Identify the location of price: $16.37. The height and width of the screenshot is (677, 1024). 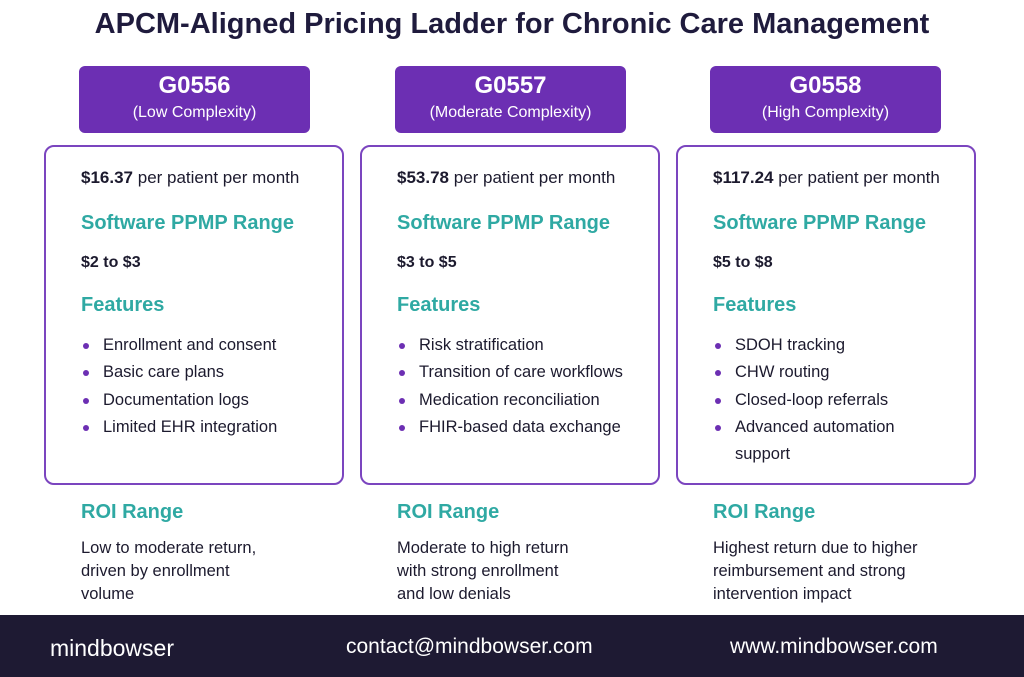
(107, 177).